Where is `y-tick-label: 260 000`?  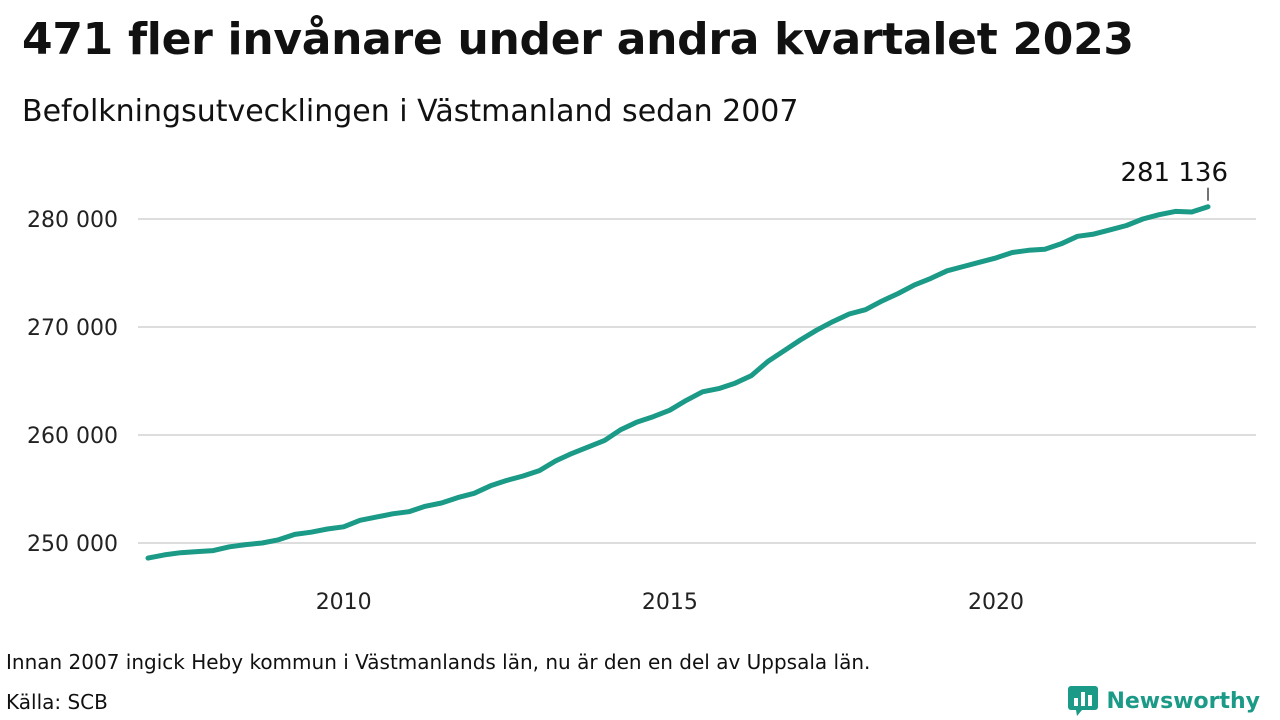
y-tick-label: 260 000 is located at coordinates (72, 436).